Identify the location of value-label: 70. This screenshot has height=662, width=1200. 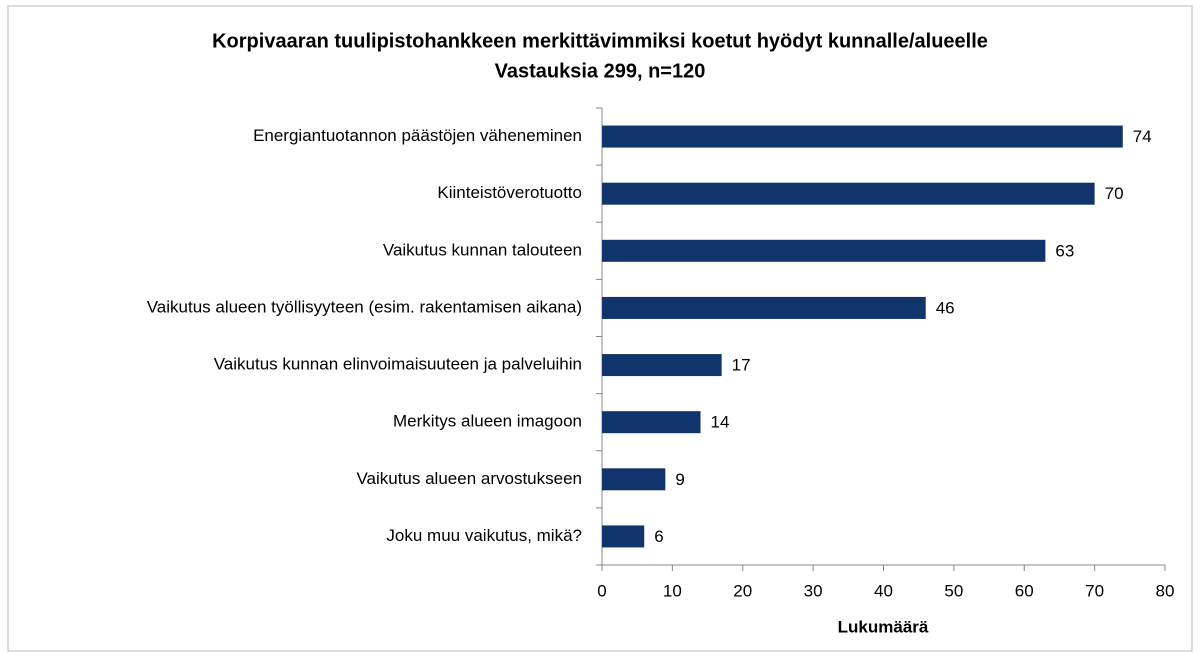
(1114, 193).